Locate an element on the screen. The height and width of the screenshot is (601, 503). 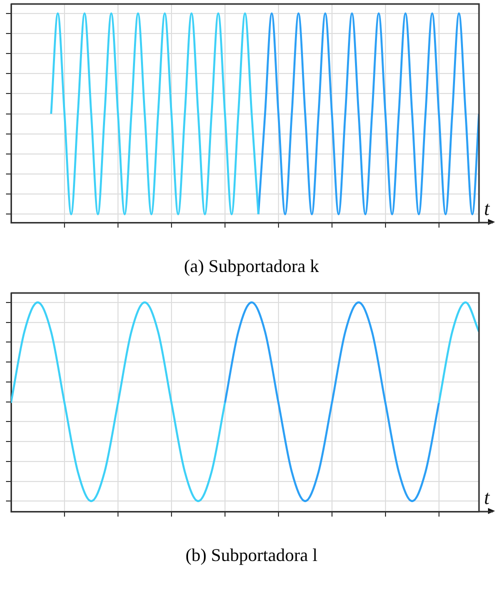
text: (b) Subportadora l is located at coordinates (251, 555).